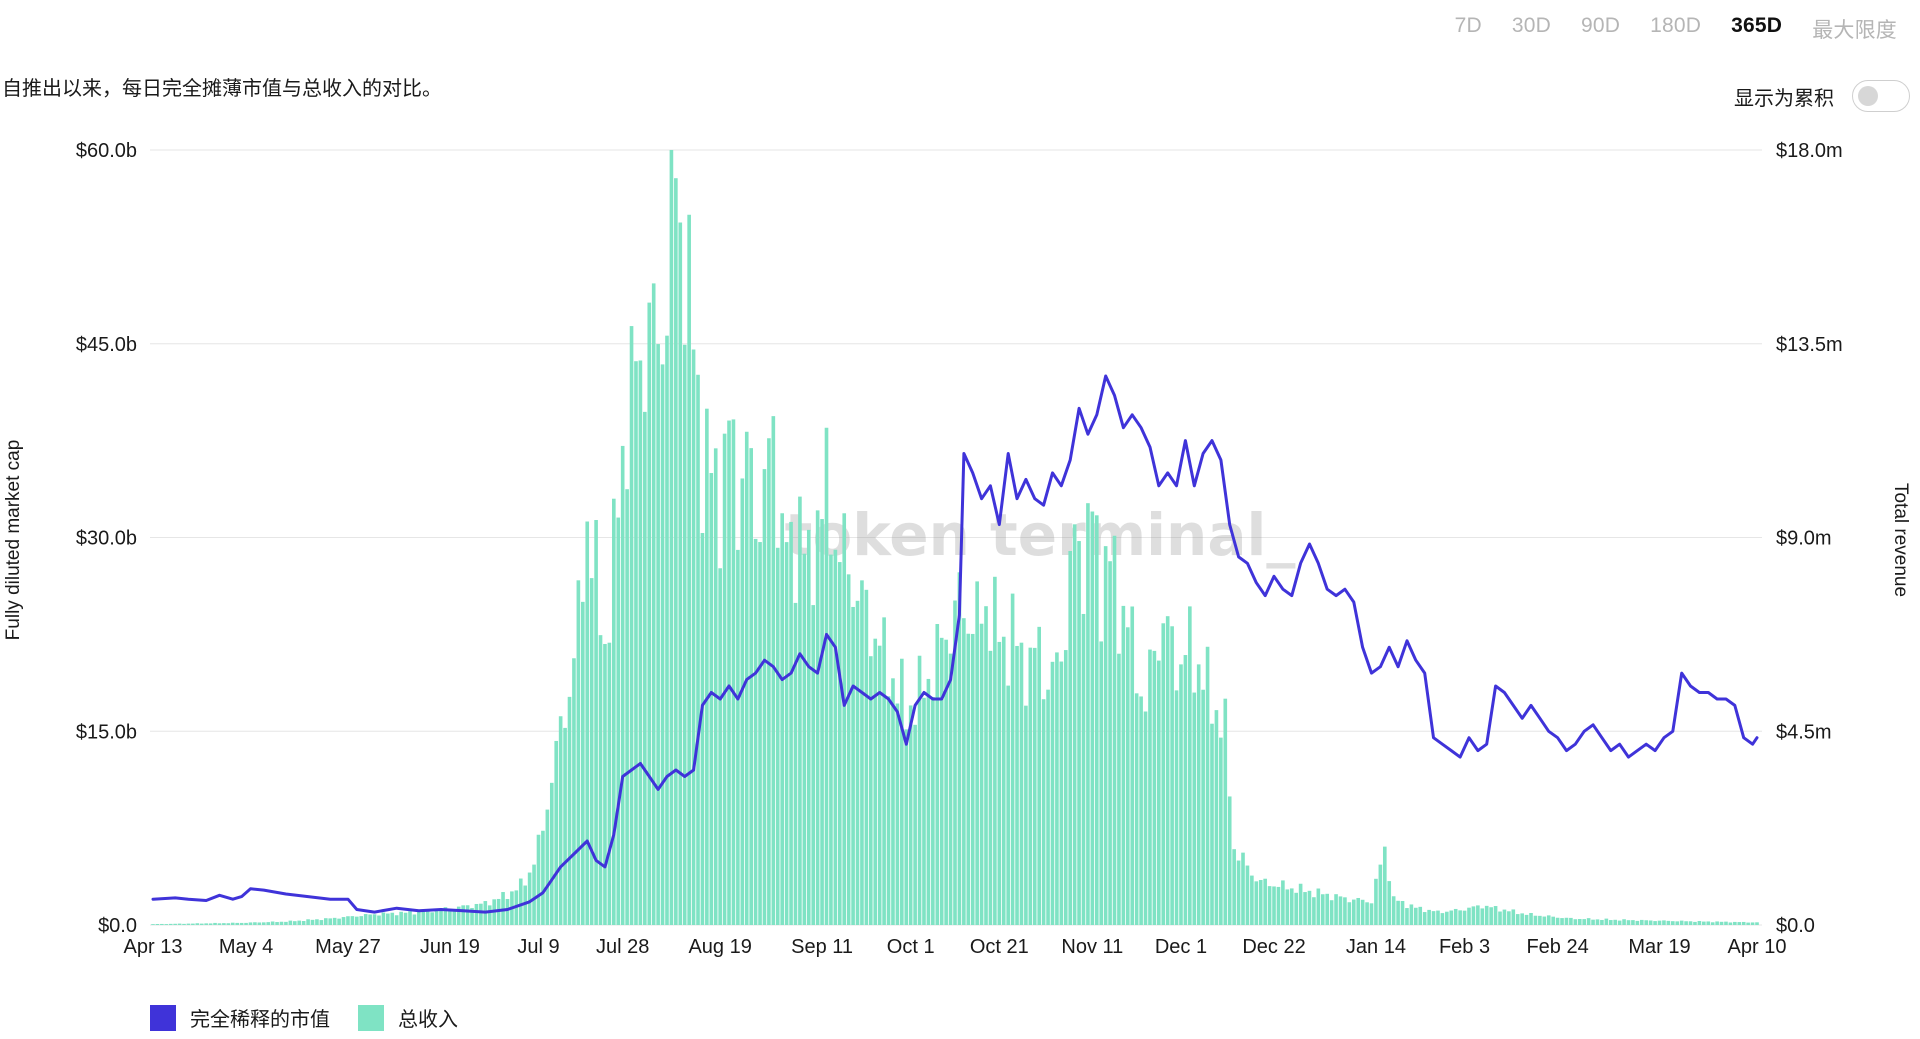  What do you see at coordinates (106, 732) in the screenshot?
I see `y-tick-left: $15.0b` at bounding box center [106, 732].